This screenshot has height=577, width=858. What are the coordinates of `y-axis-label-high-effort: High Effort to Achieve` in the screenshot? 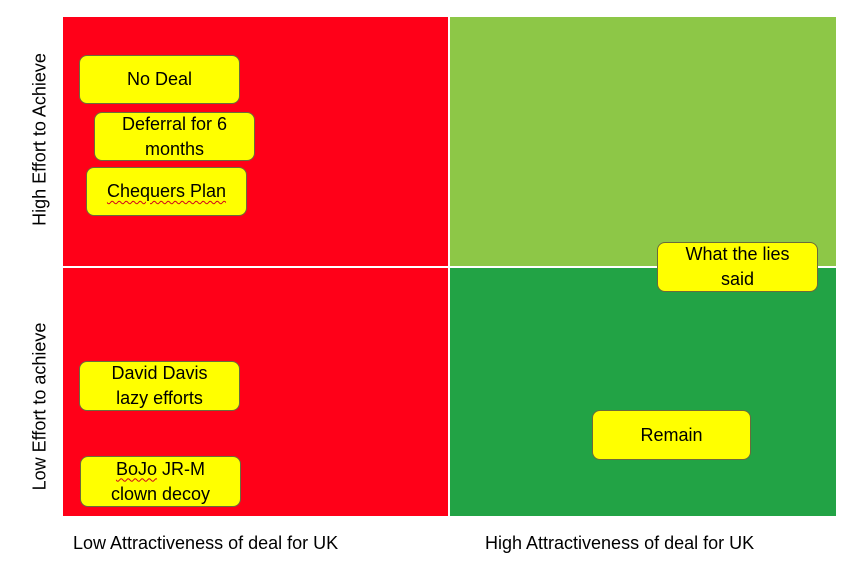 It's located at (39, 139).